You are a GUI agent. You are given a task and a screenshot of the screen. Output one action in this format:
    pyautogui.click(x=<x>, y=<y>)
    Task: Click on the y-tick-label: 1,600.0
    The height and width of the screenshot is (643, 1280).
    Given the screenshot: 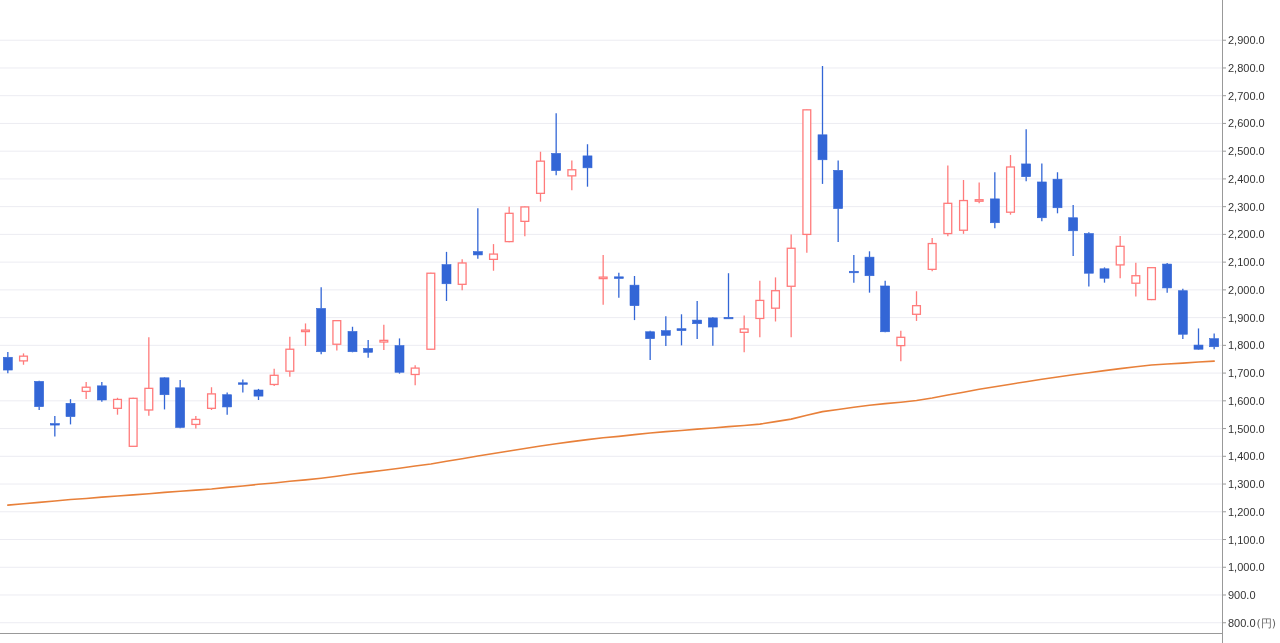 What is the action you would take?
    pyautogui.click(x=1246, y=400)
    